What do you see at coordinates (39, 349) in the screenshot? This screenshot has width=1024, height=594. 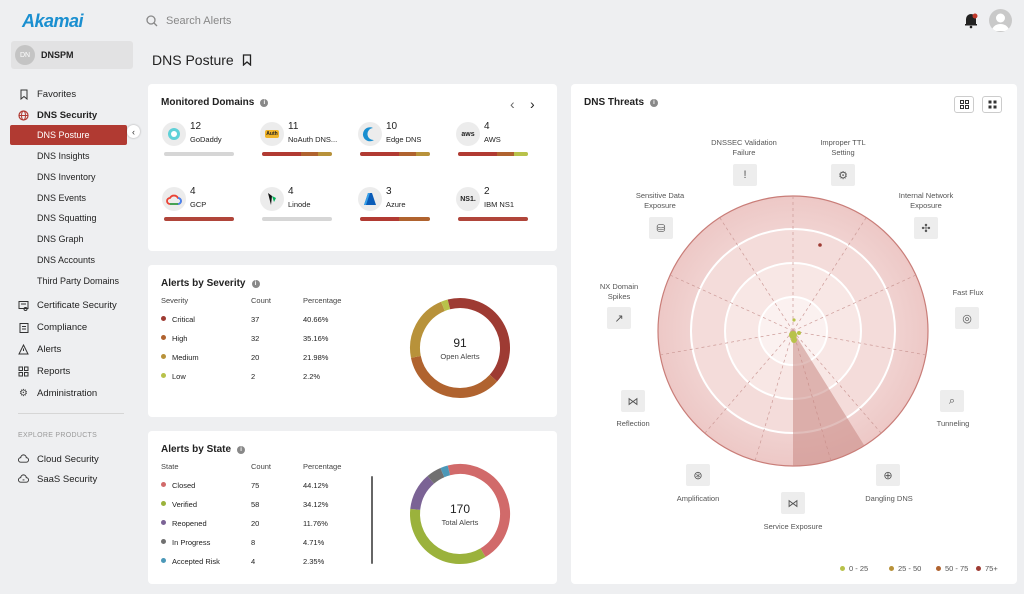 I see `sidebar-item-alerts: Alerts` at bounding box center [39, 349].